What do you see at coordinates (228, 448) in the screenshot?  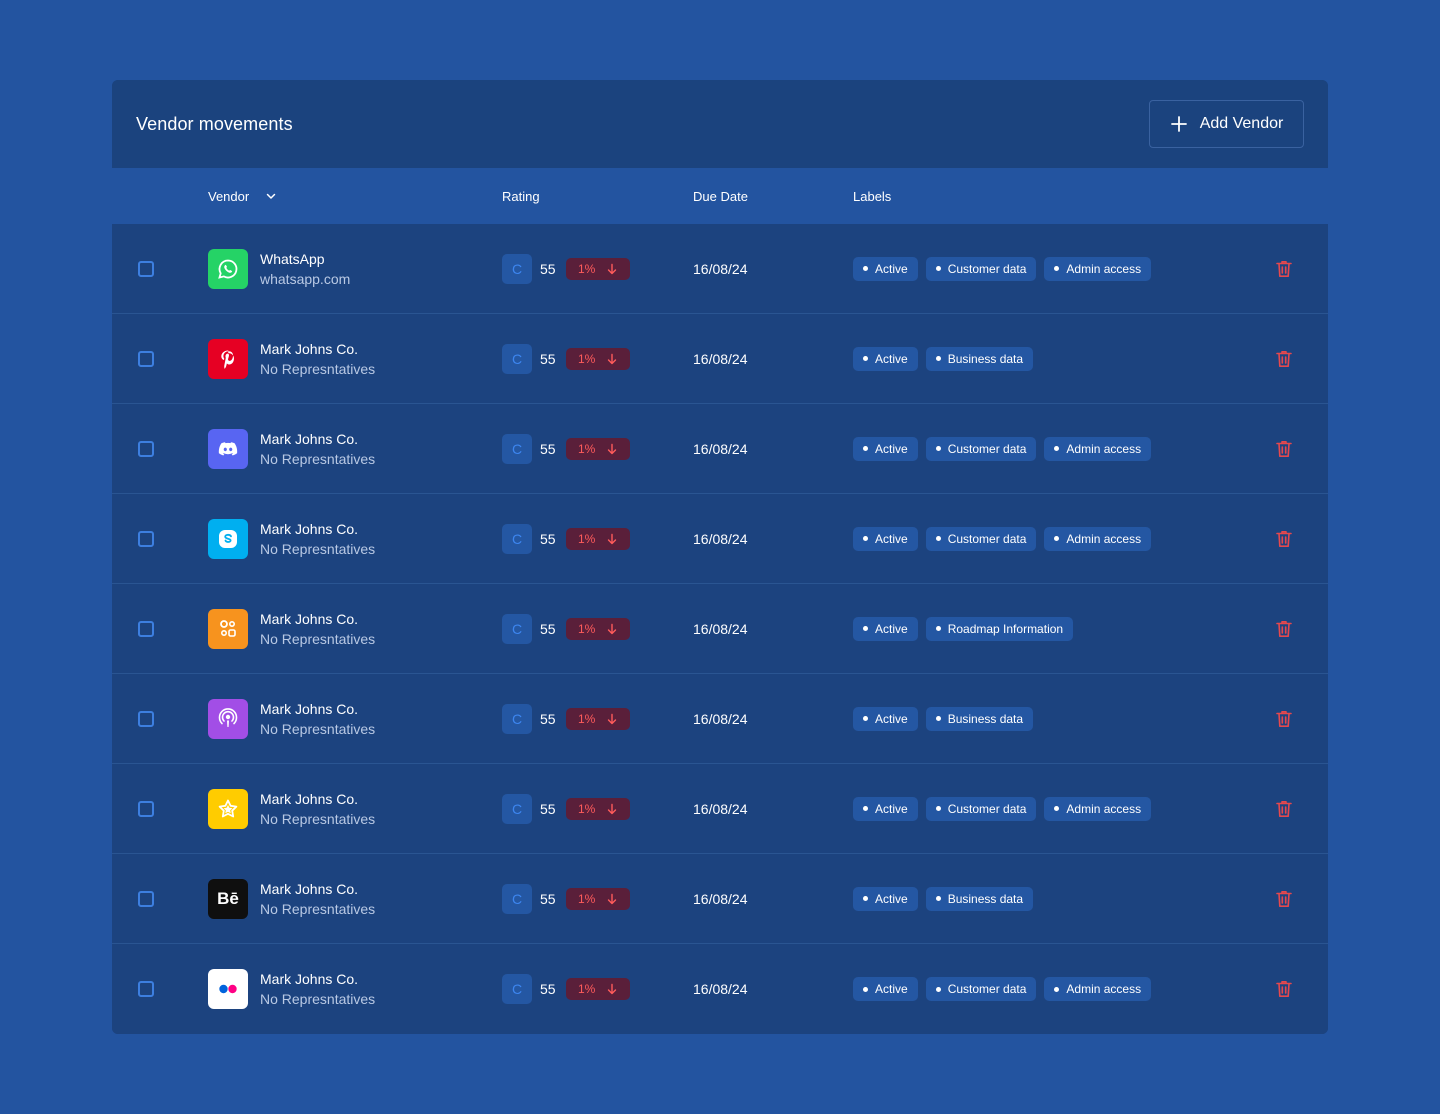 I see `discord-icon` at bounding box center [228, 448].